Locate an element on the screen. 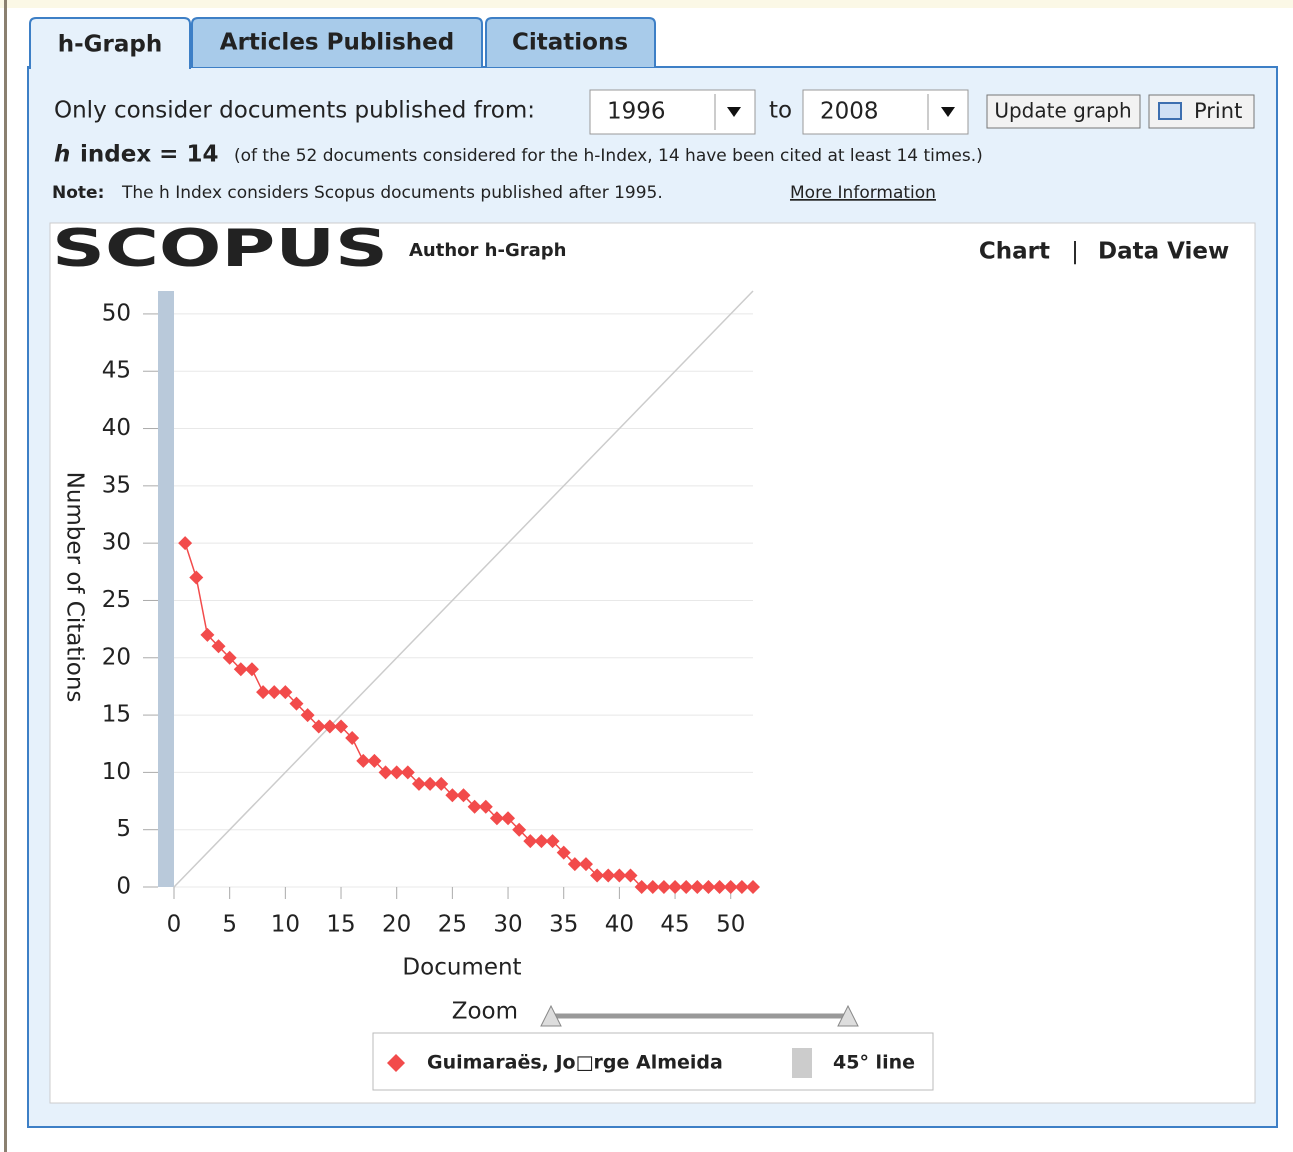  filter-label: Only consider documents published from: is located at coordinates (294, 111).